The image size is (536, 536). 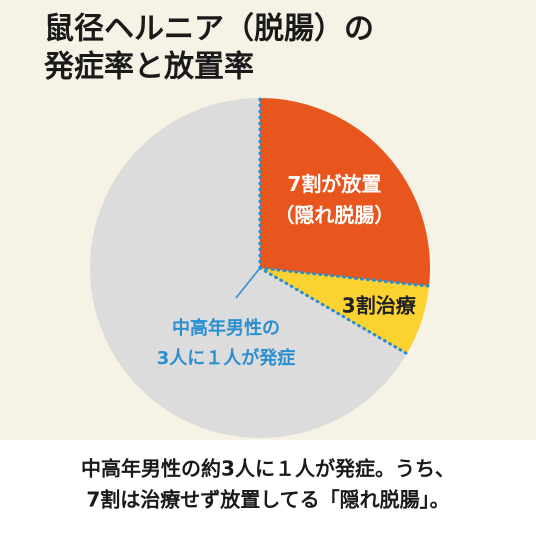 I want to click on slice-label: （隠れ脱腸）, so click(x=334, y=215).